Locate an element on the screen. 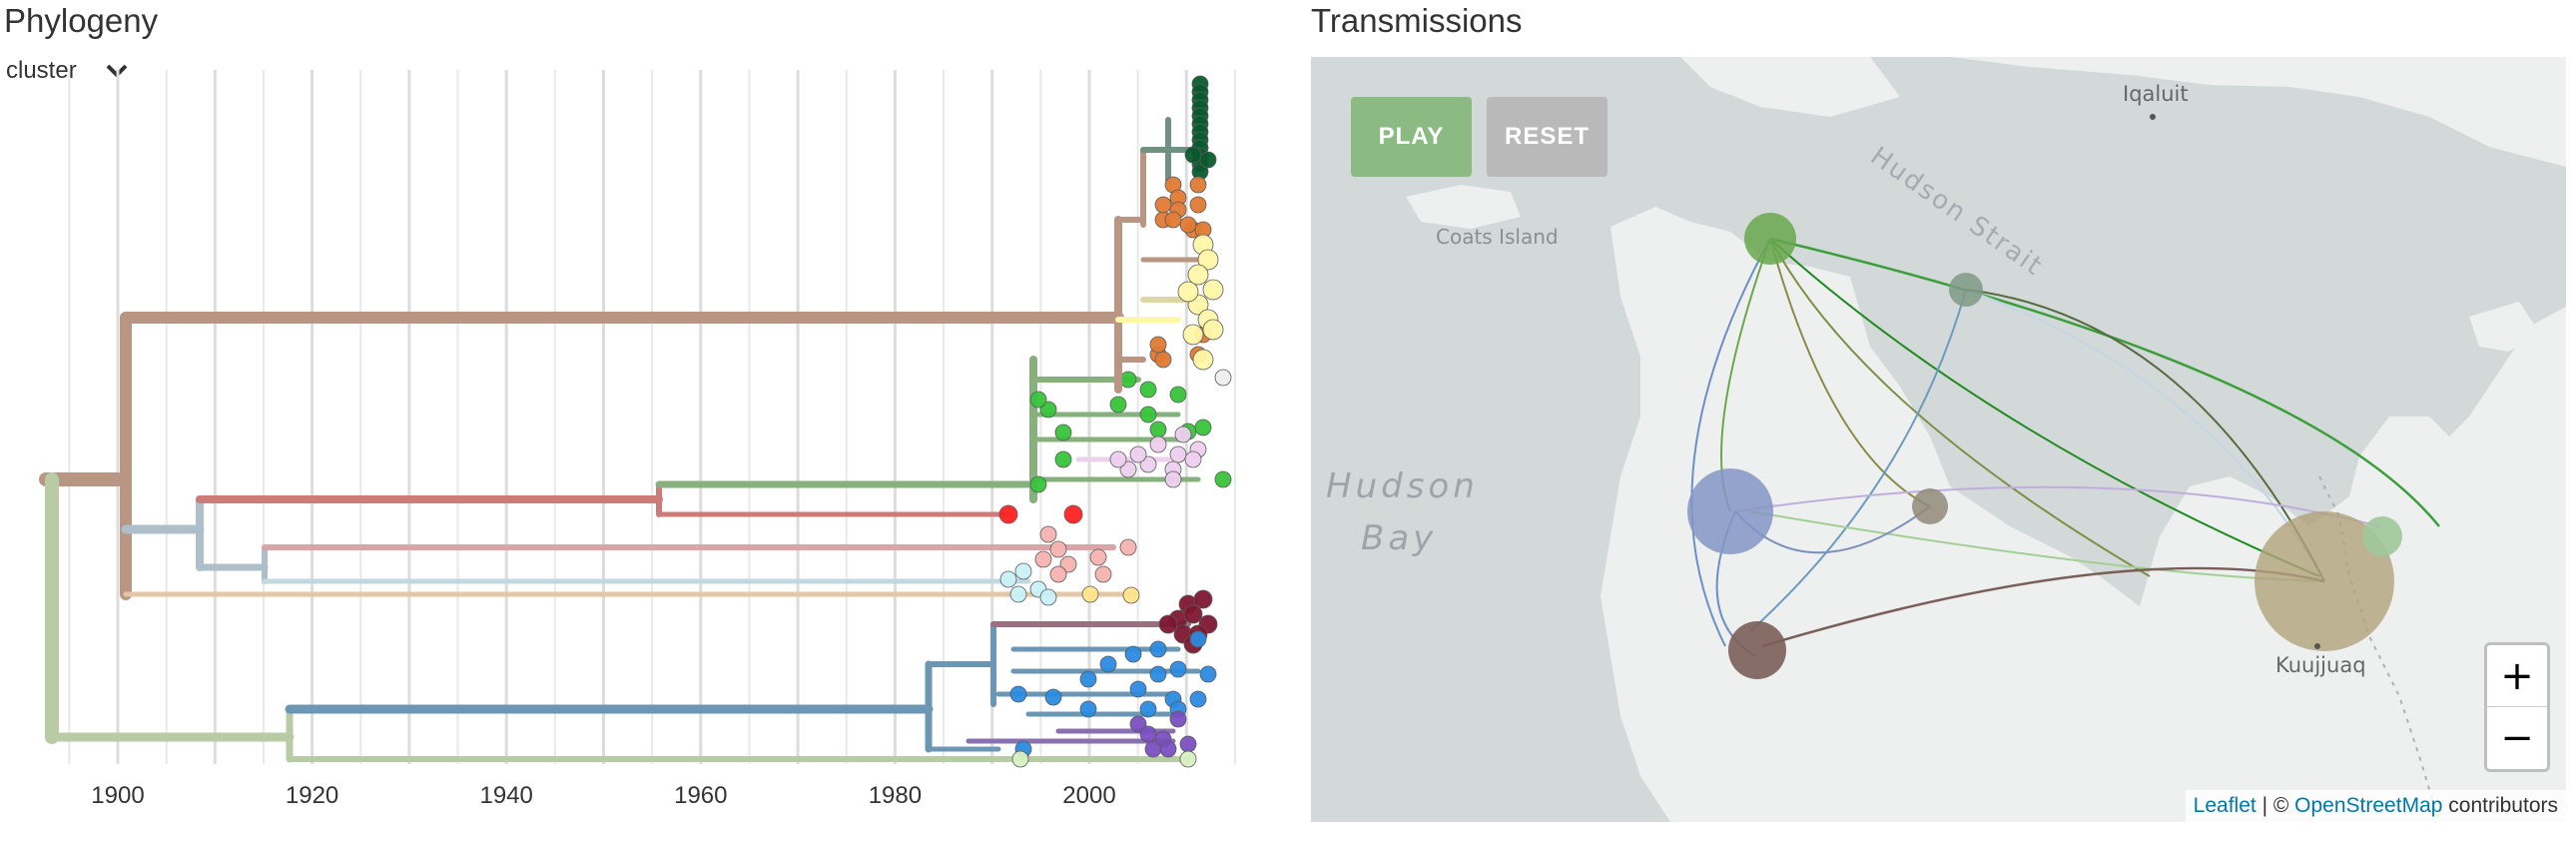  land-baffin is located at coordinates (2258, 112).